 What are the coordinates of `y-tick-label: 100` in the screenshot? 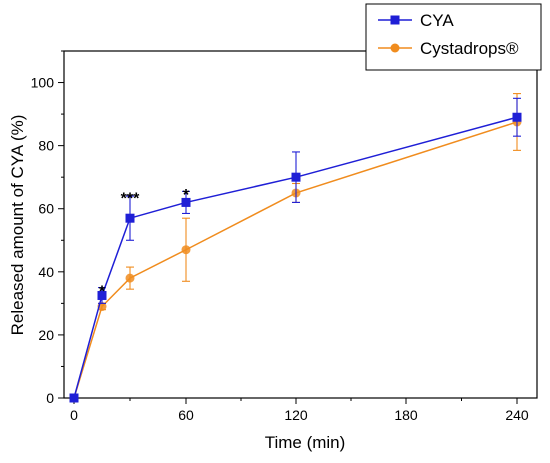 It's located at (43, 83).